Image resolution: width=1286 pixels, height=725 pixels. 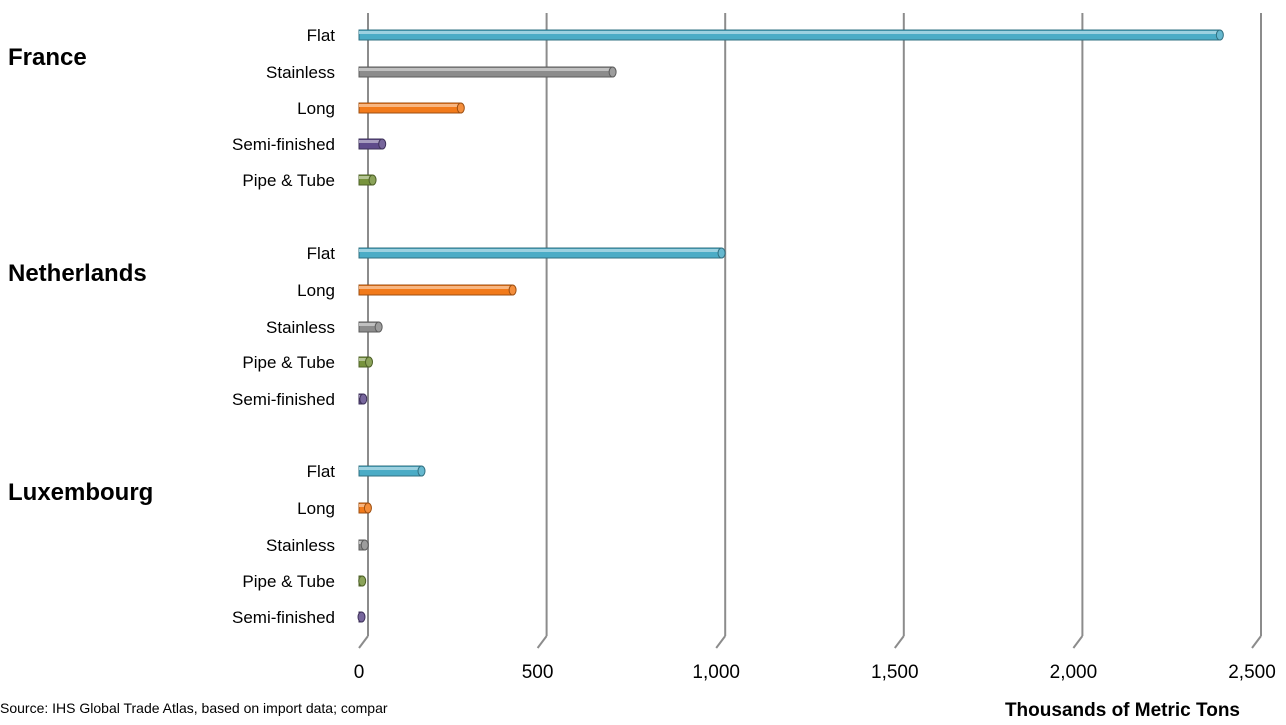 I want to click on x-tick-label: 1,500, so click(x=895, y=672).